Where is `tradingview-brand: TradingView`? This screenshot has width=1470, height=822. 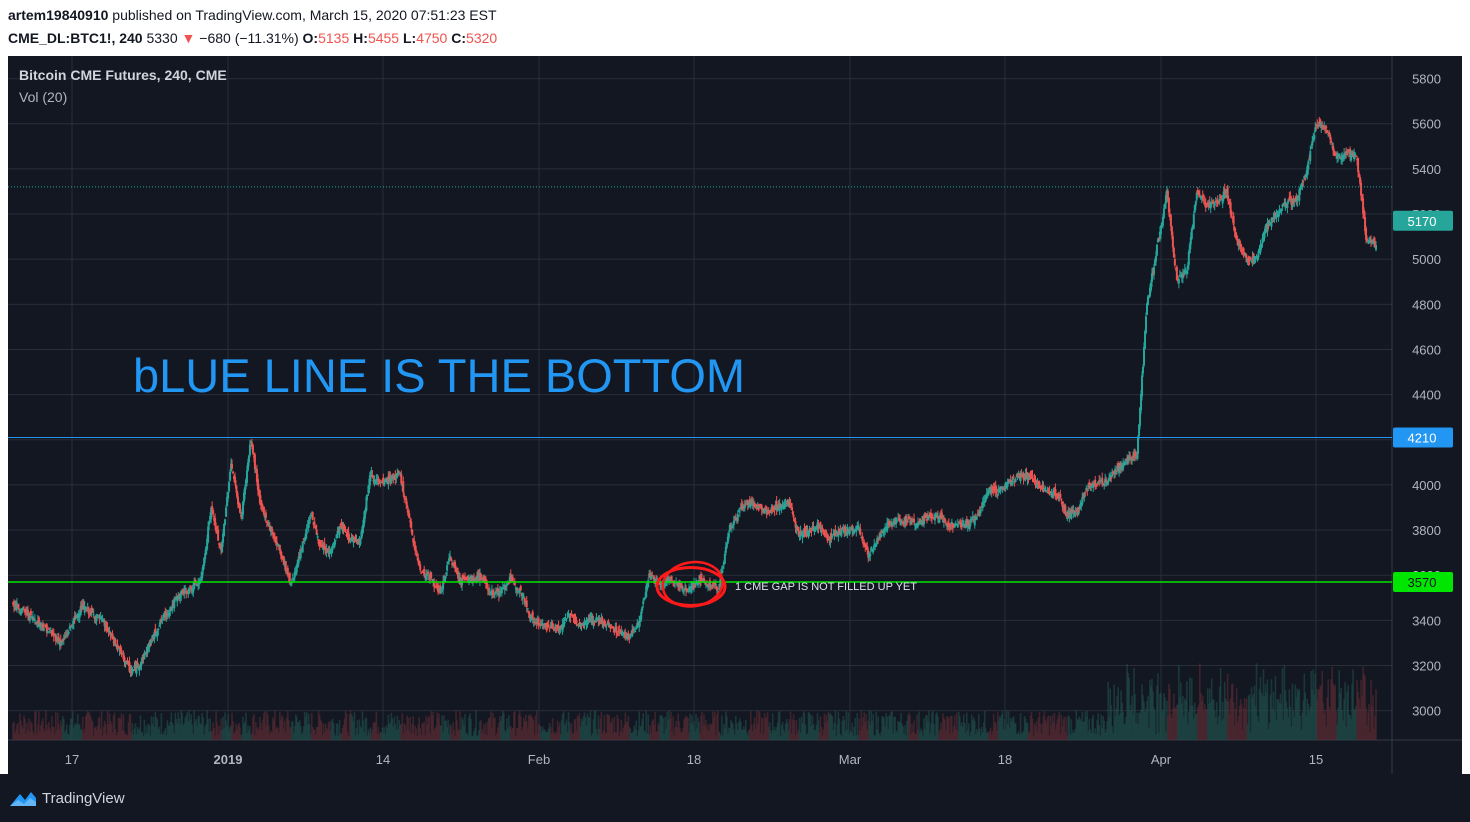
tradingview-brand: TradingView is located at coordinates (66, 798).